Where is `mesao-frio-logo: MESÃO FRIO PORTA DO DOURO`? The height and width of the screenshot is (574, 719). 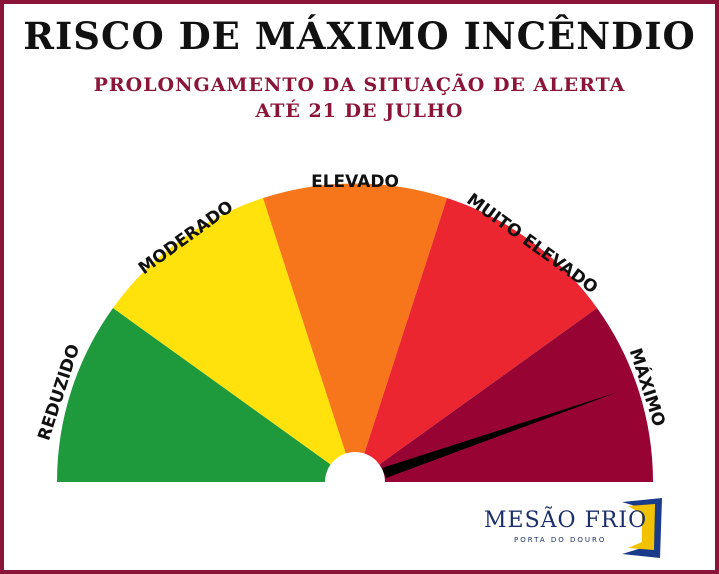
mesao-frio-logo: MESÃO FRIO PORTA DO DOURO is located at coordinates (567, 528).